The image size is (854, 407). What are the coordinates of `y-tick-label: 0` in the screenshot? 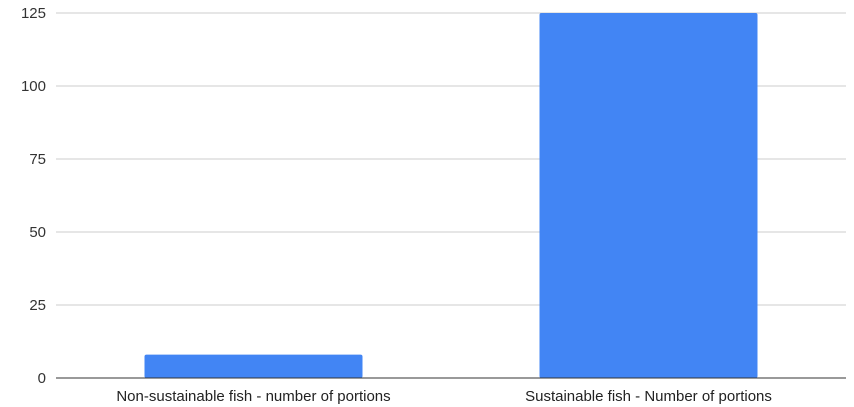 It's located at (42, 378).